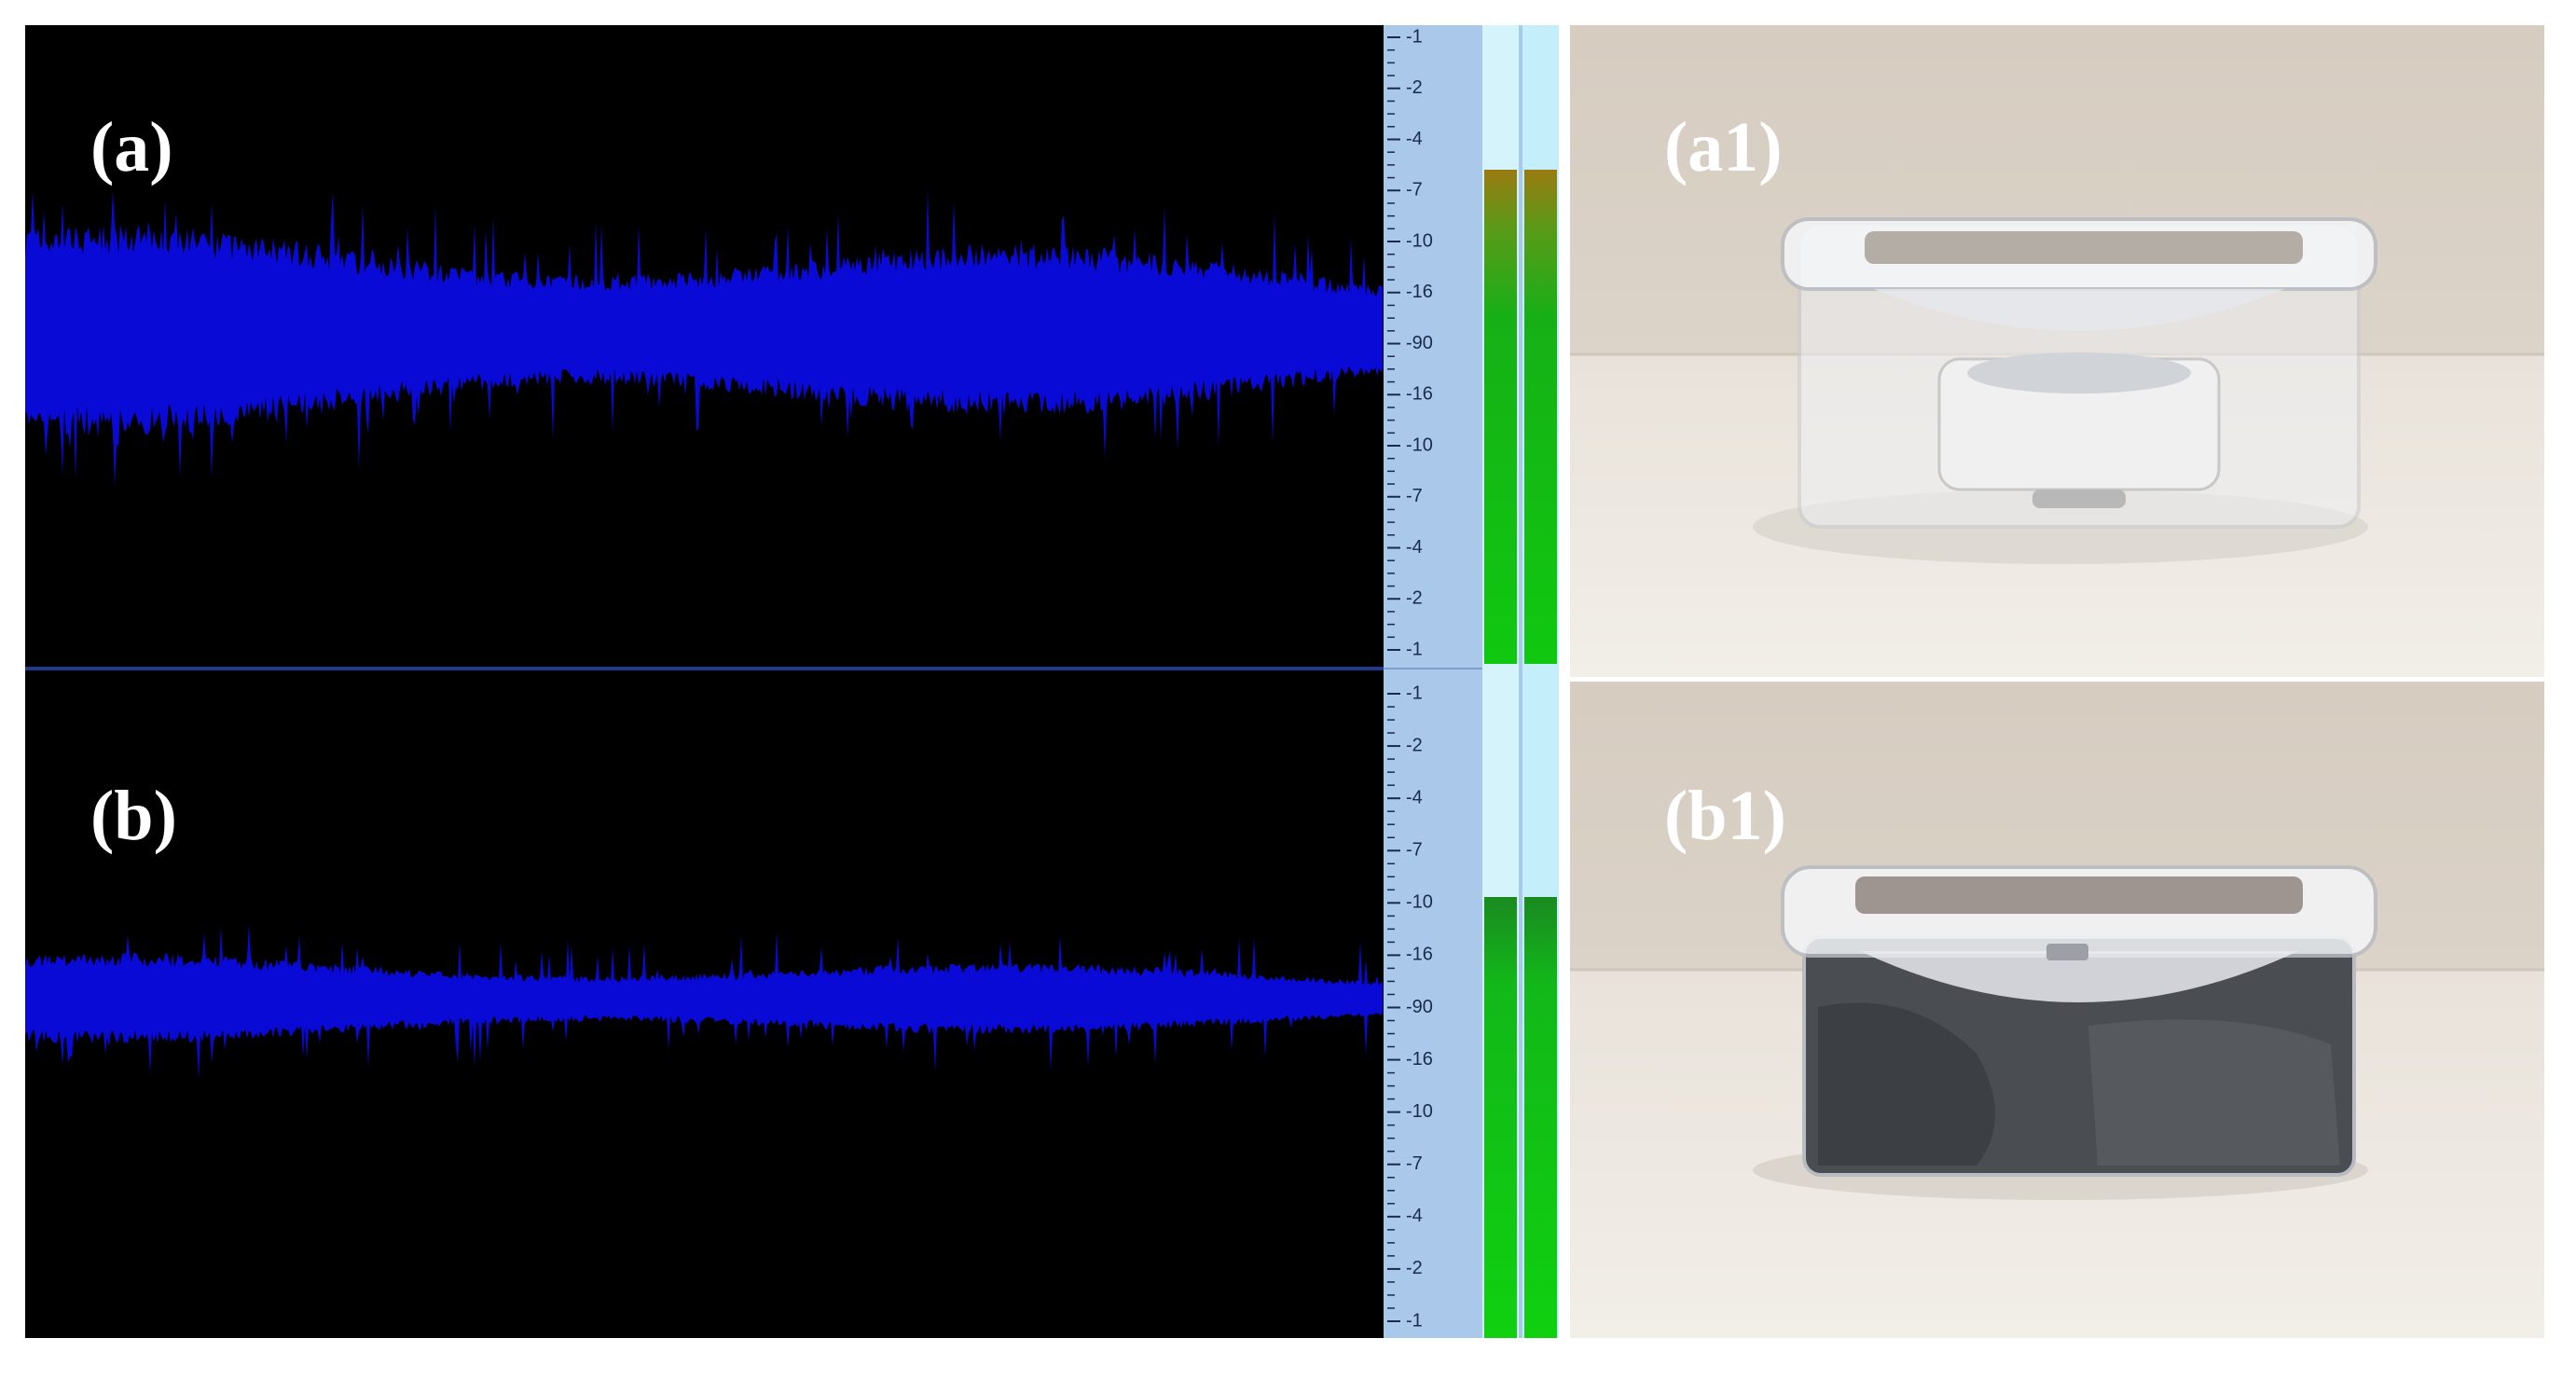 This screenshot has height=1380, width=2576. I want to click on panel-label: (a), so click(131, 147).